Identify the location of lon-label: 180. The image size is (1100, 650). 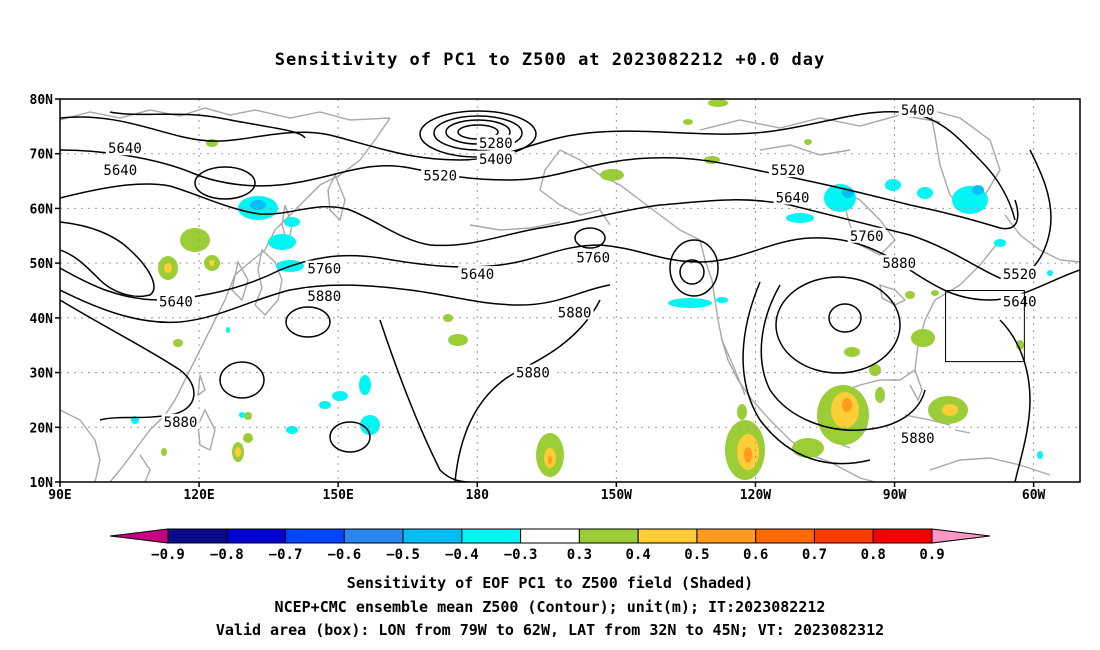
(478, 495).